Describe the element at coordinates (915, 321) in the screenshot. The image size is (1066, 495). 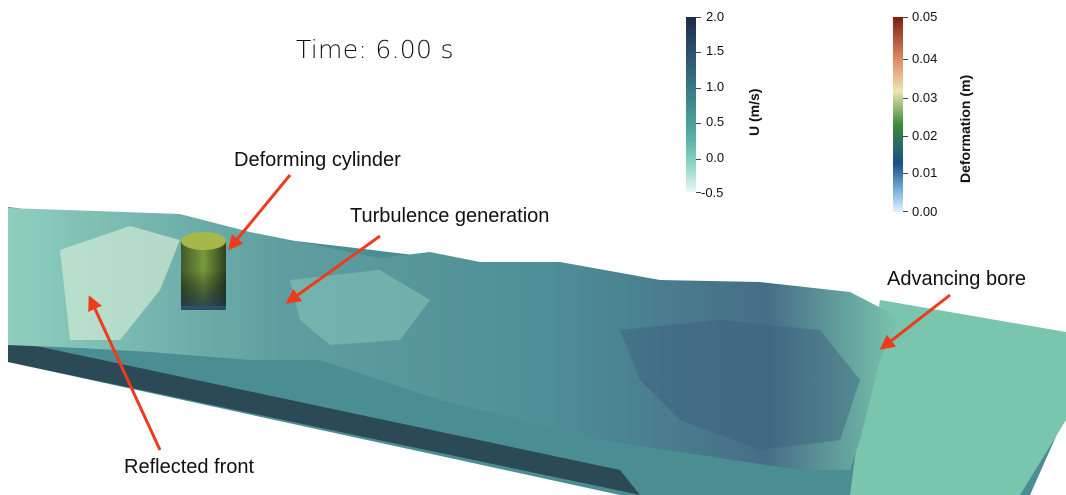
I see `arrow-advancing-bore` at that location.